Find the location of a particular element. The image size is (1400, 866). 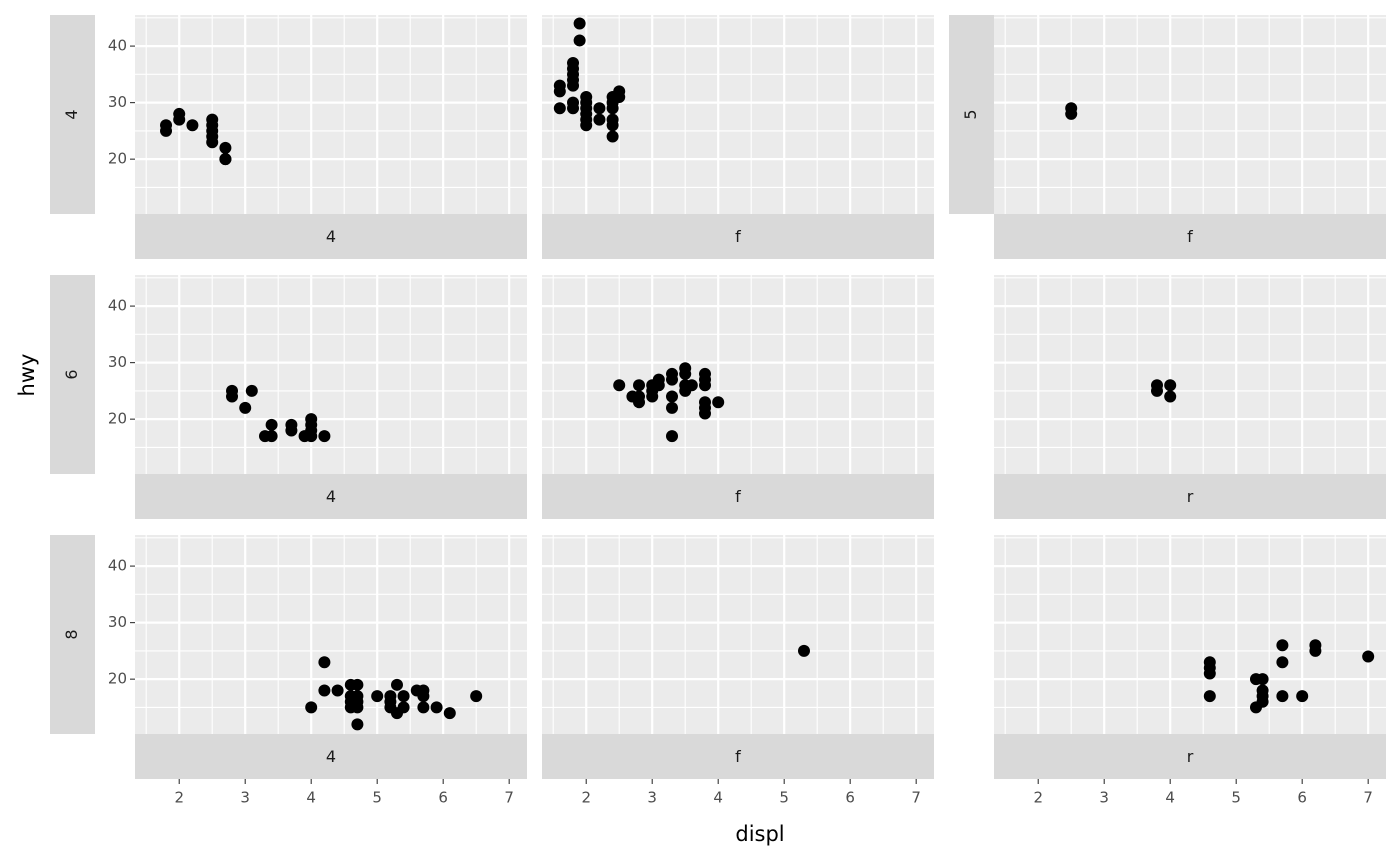

strip-label: 6 is located at coordinates (71, 374).